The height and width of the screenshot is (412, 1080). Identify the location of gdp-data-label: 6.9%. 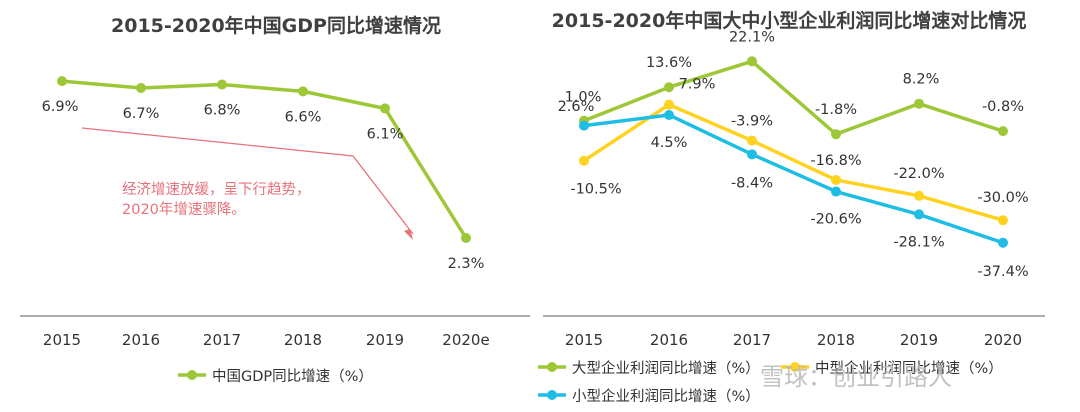
(60, 107).